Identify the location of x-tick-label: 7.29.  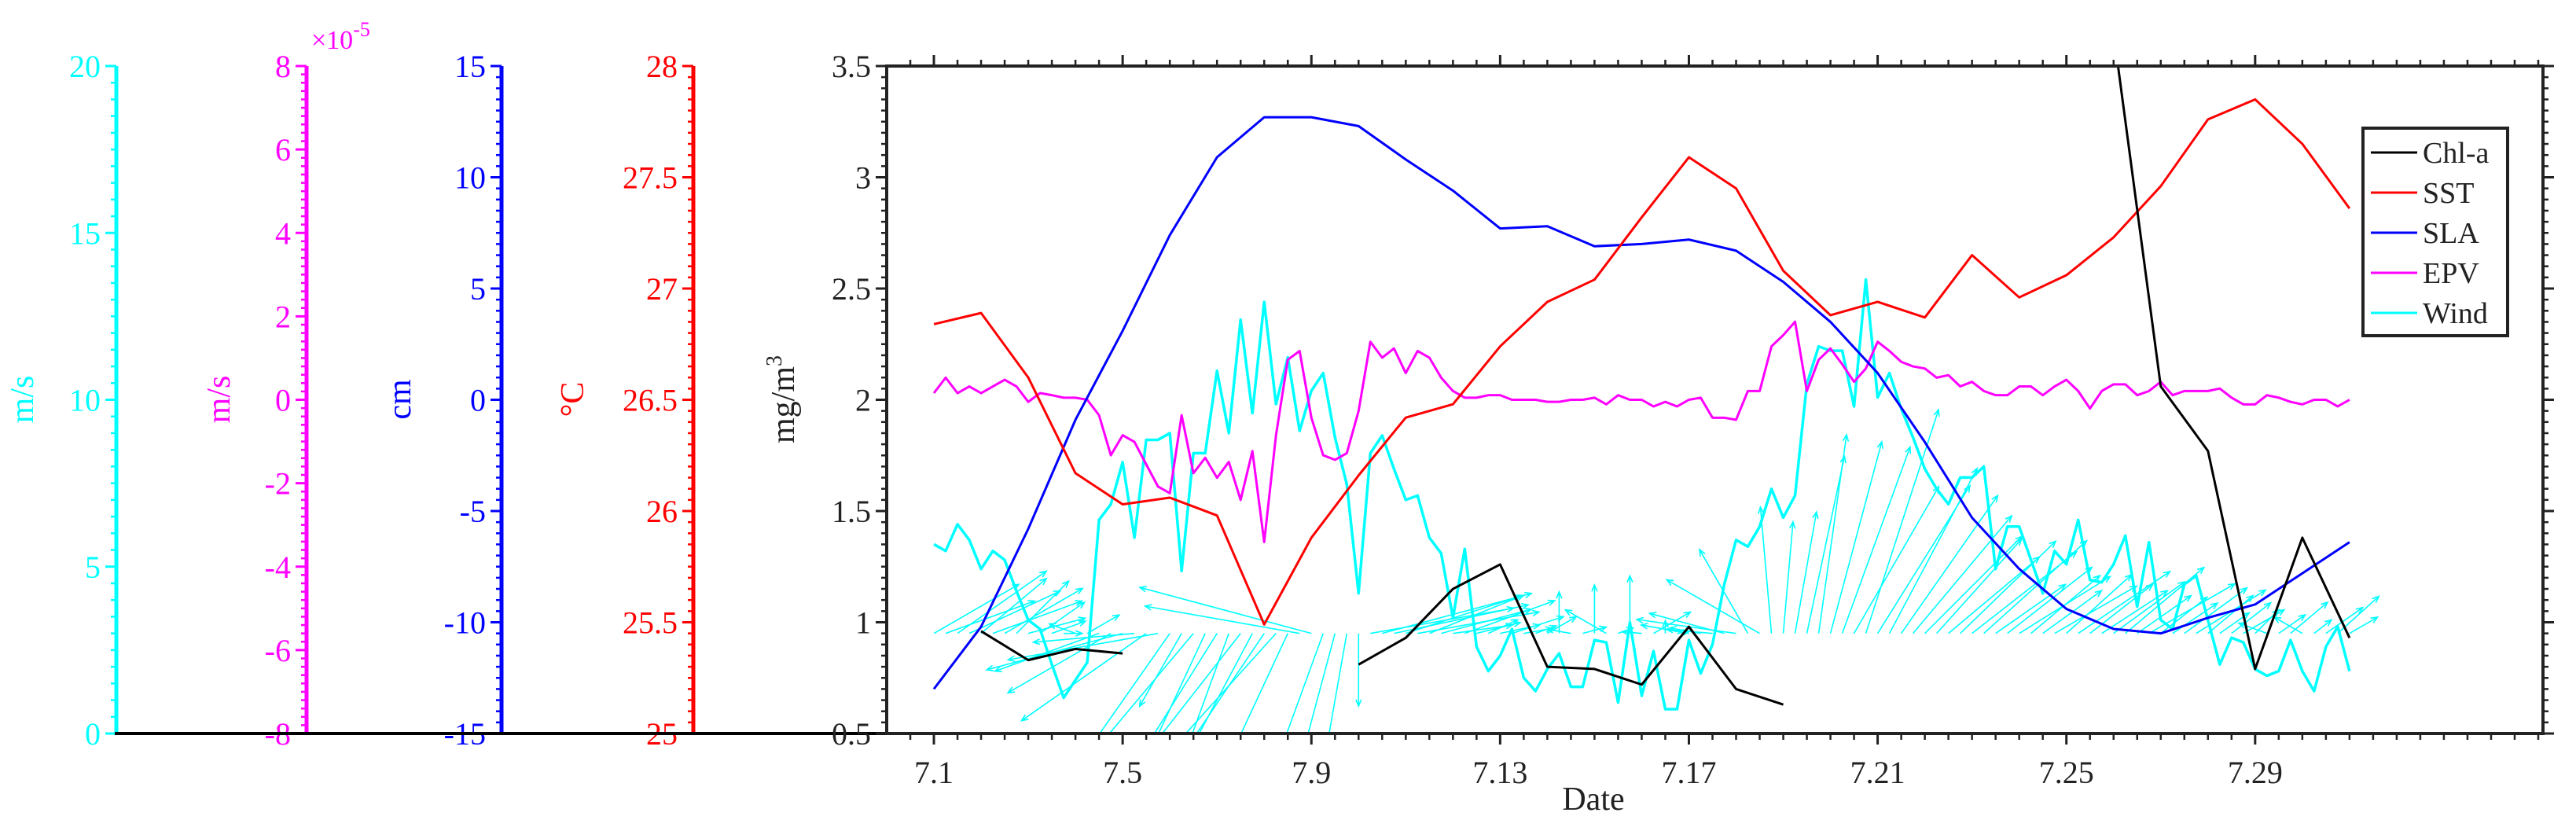
(2255, 772).